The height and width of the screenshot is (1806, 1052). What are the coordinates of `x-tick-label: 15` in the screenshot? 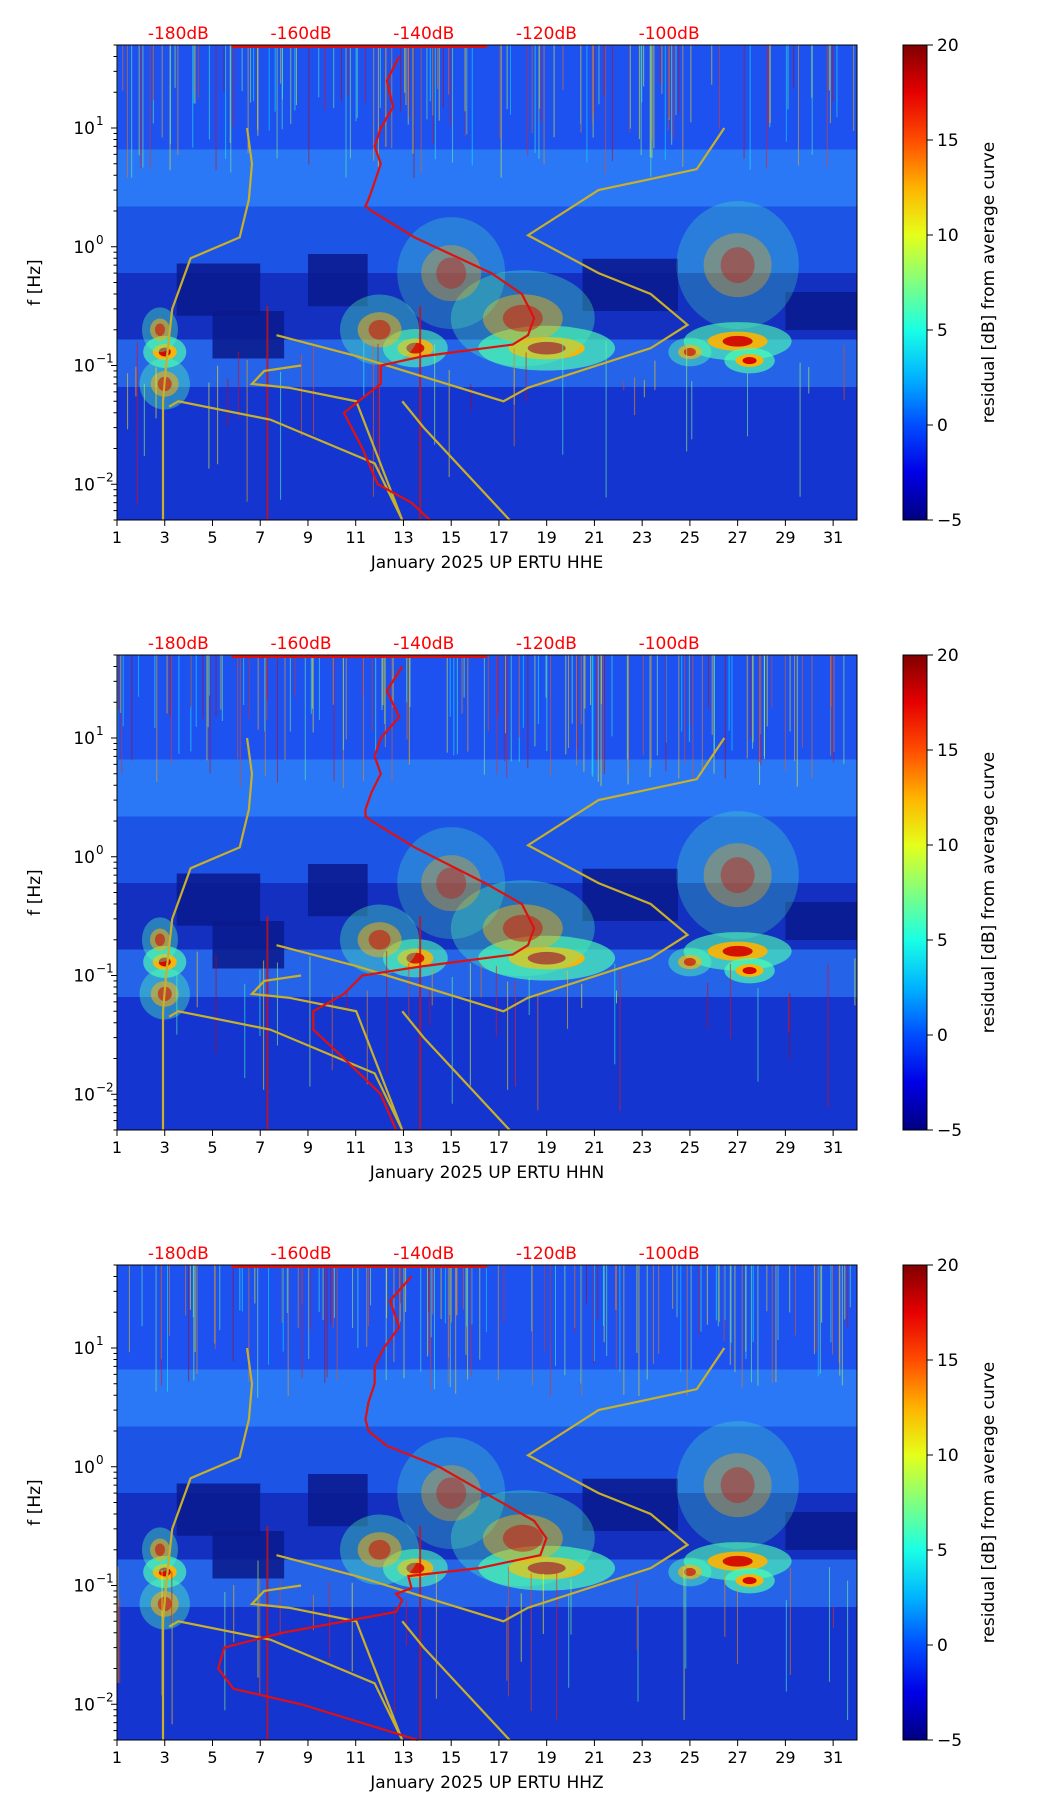 It's located at (451, 537).